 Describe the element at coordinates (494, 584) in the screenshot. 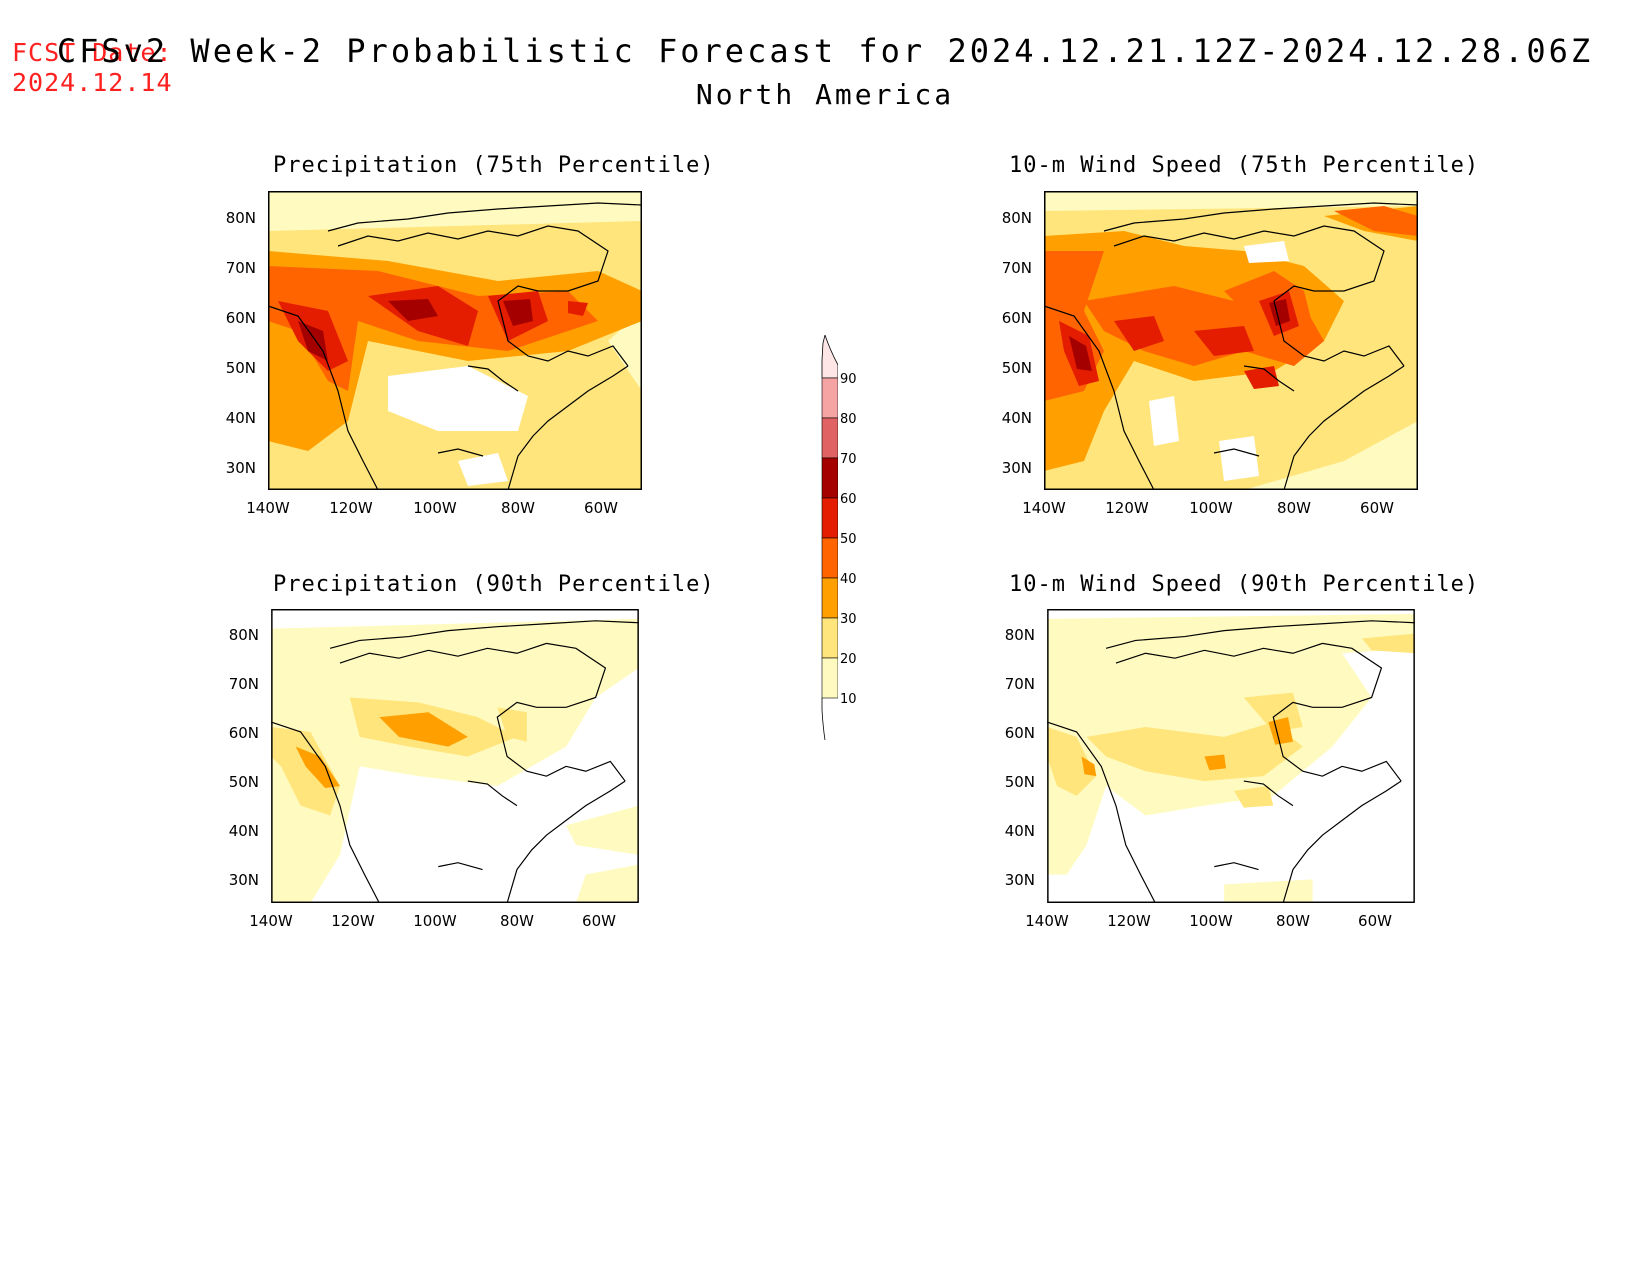

I see `panel-title-precip-90: Precipitation (90th Percentile)` at that location.